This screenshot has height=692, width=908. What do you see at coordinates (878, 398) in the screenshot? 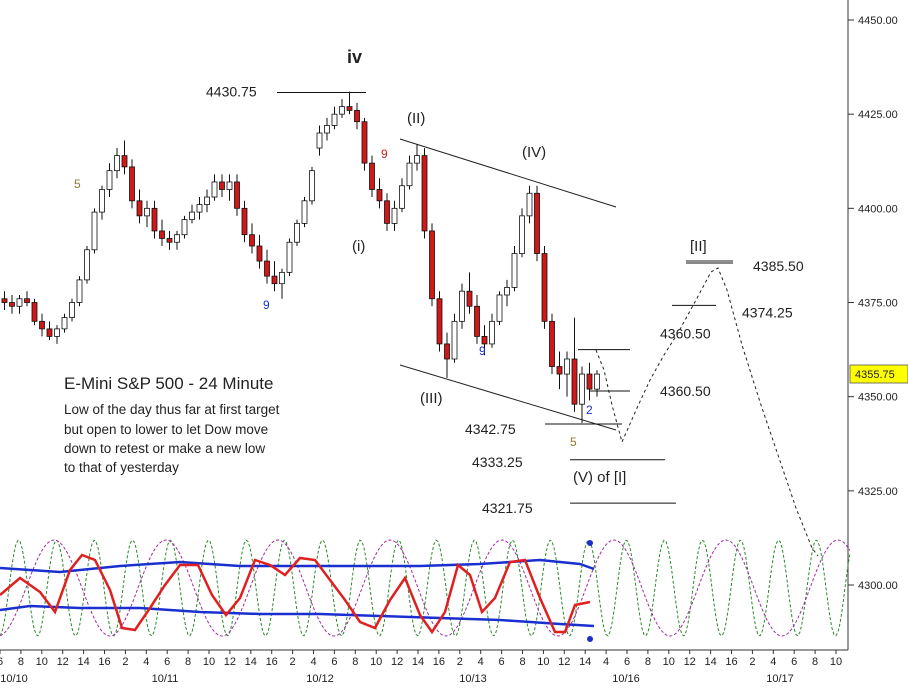
I see `price-tick-label: 4350.00` at bounding box center [878, 398].